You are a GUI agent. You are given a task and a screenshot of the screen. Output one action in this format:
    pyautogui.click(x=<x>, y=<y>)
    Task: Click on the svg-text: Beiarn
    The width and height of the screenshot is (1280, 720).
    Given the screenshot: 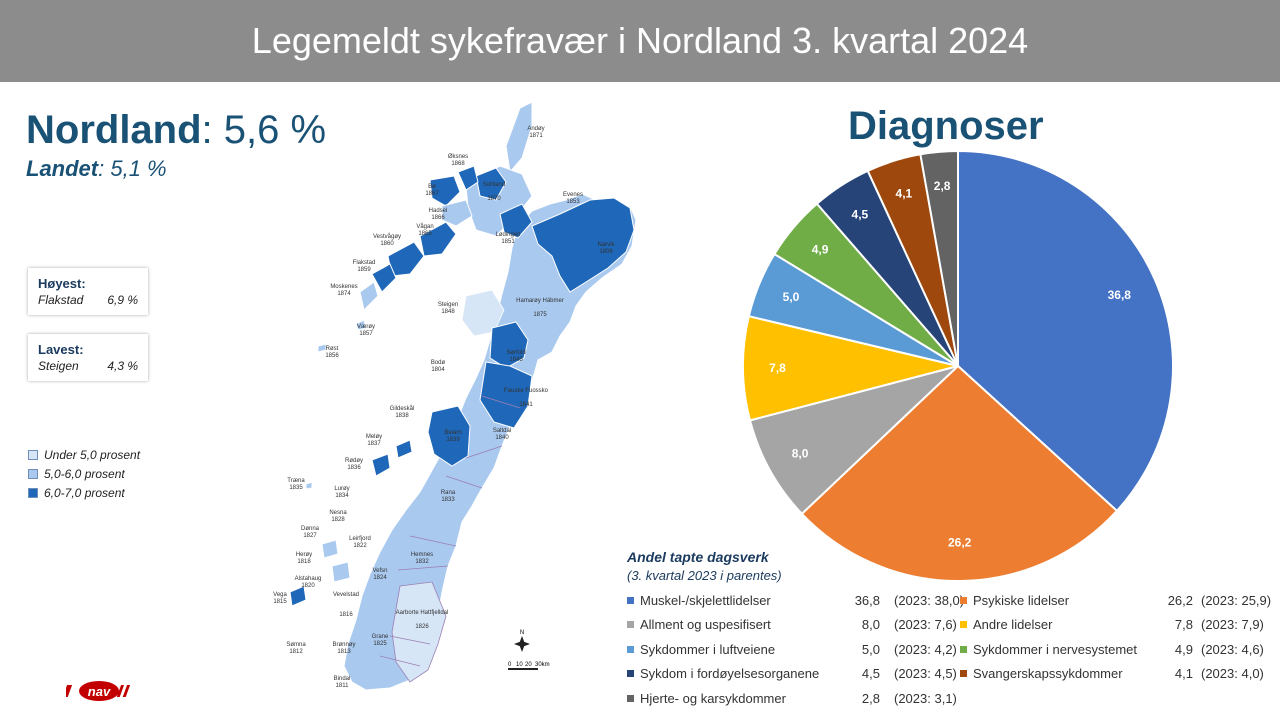 What is the action you would take?
    pyautogui.click(x=452, y=433)
    